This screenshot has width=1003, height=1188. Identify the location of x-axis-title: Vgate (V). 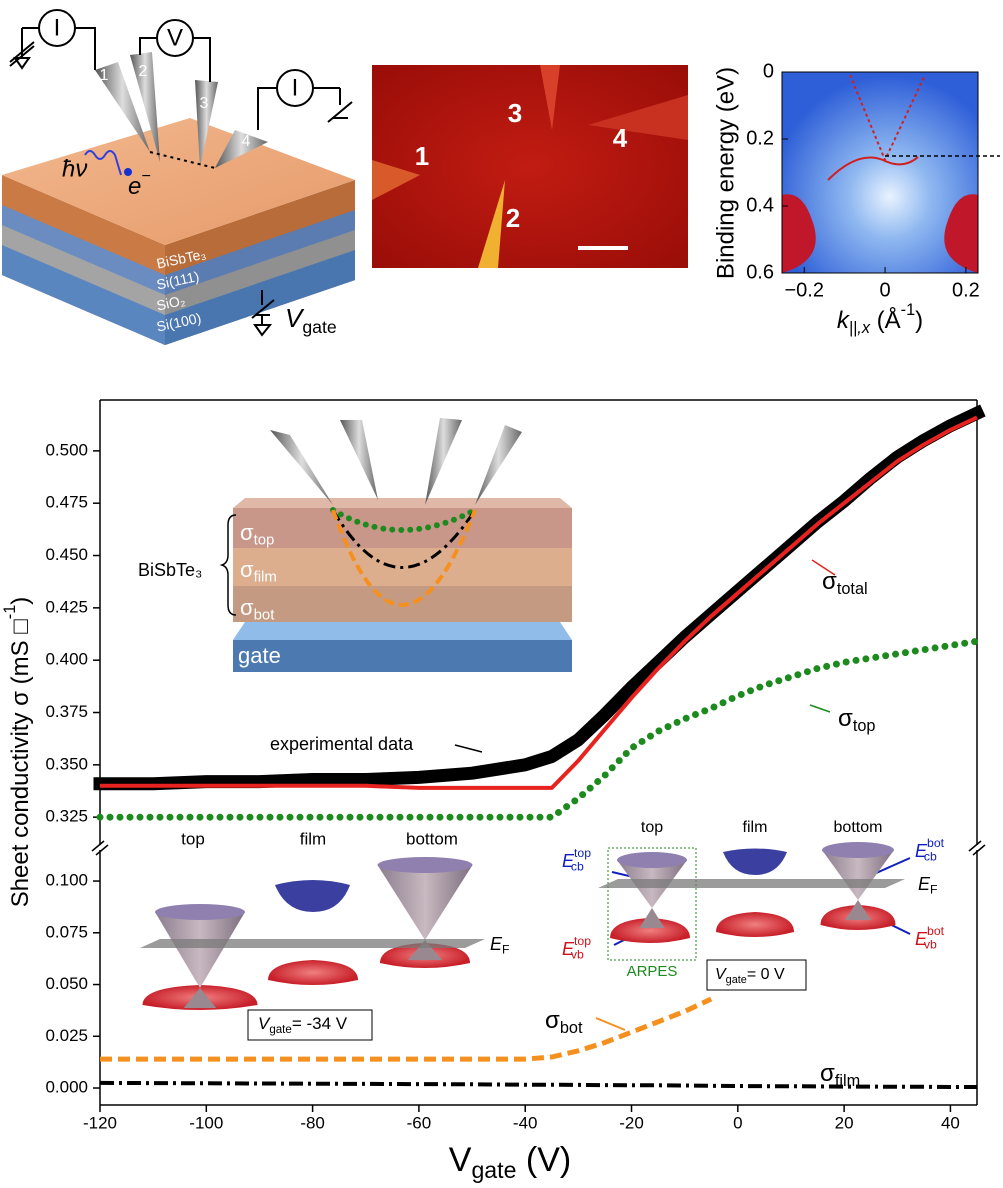
(510, 1162).